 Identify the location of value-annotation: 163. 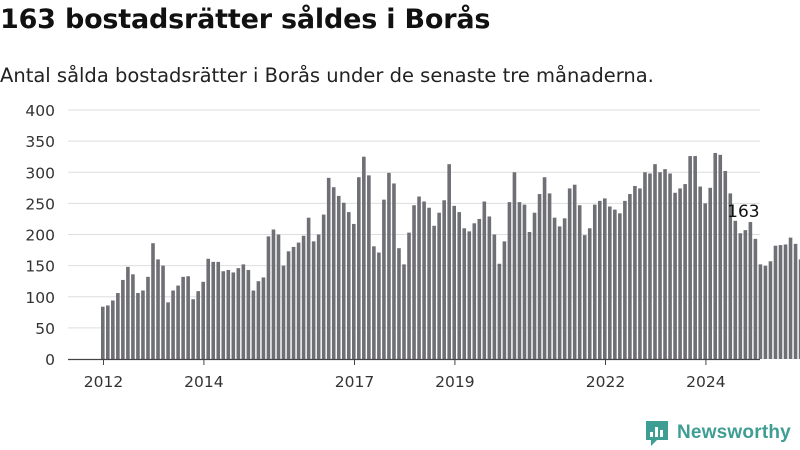
(743, 212).